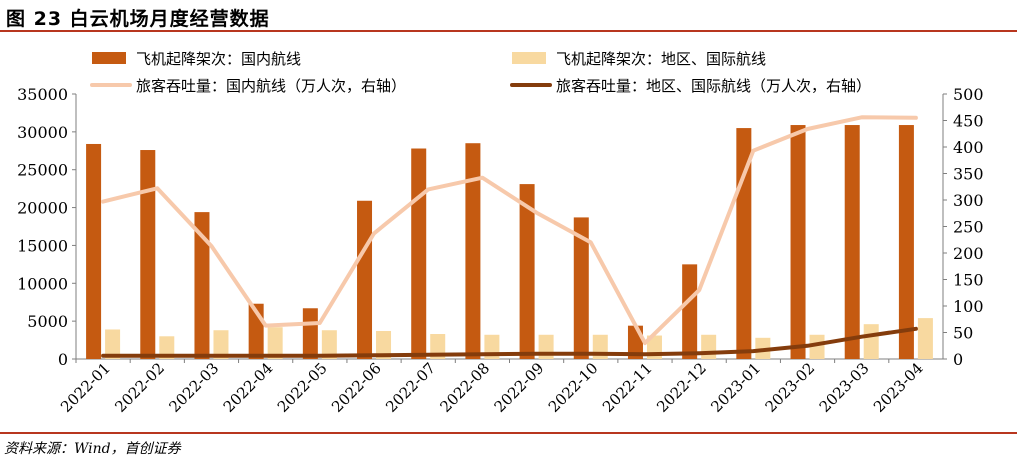 The height and width of the screenshot is (461, 1017). Describe the element at coordinates (356, 387) in the screenshot. I see `x-axis-tick-label: 2022-06` at that location.